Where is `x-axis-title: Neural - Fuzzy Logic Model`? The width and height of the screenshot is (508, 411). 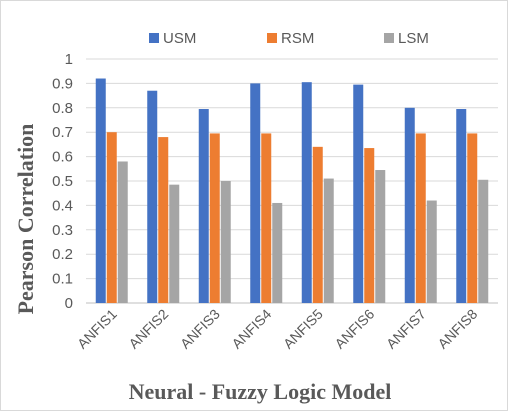
x-axis-title: Neural - Fuzzy Logic Model is located at coordinates (260, 391).